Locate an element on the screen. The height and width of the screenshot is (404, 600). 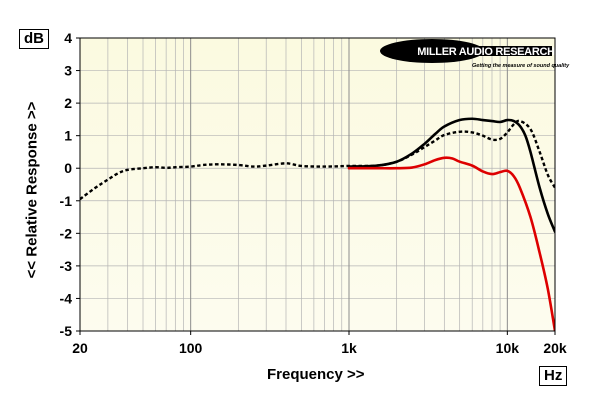
y-tick-label: -5 is located at coordinates (66, 331).